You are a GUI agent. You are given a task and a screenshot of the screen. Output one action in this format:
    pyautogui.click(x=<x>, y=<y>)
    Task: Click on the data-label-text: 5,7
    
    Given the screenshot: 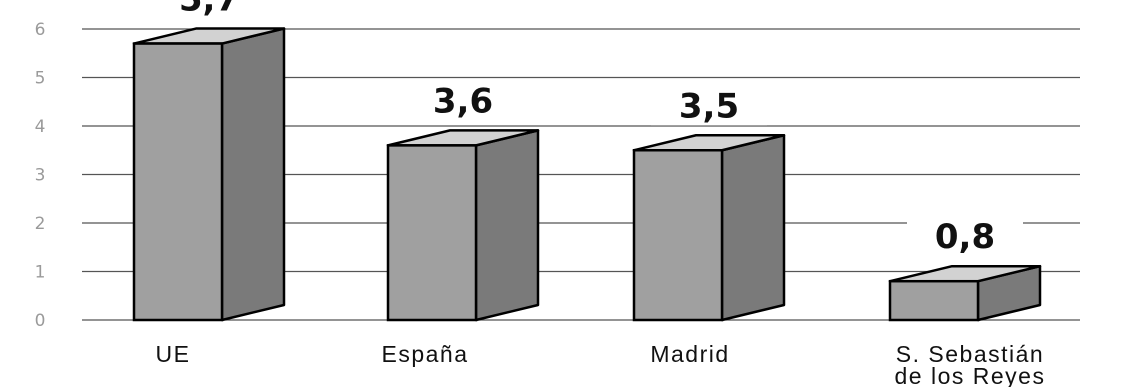 What is the action you would take?
    pyautogui.click(x=209, y=10)
    